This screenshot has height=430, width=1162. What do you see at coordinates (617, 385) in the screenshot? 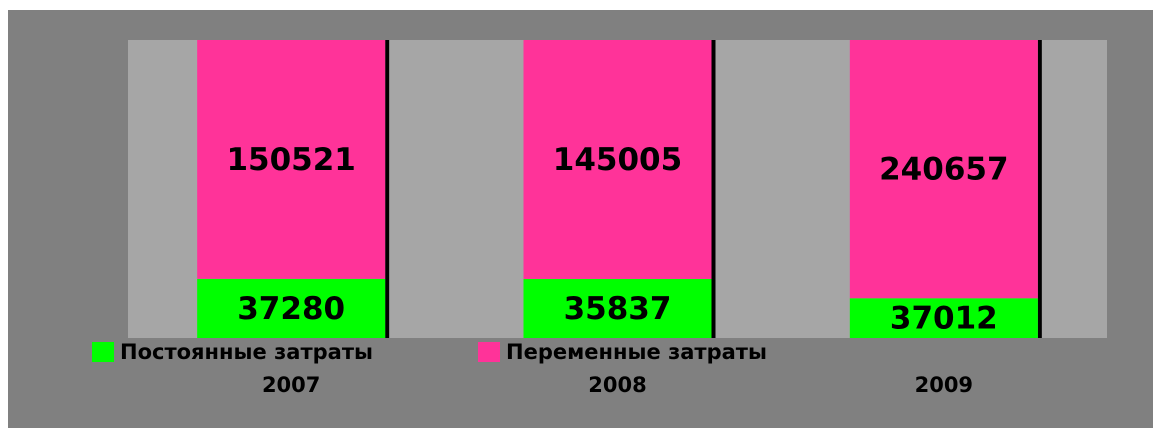
I see `x-tick-label: 2008` at bounding box center [617, 385].